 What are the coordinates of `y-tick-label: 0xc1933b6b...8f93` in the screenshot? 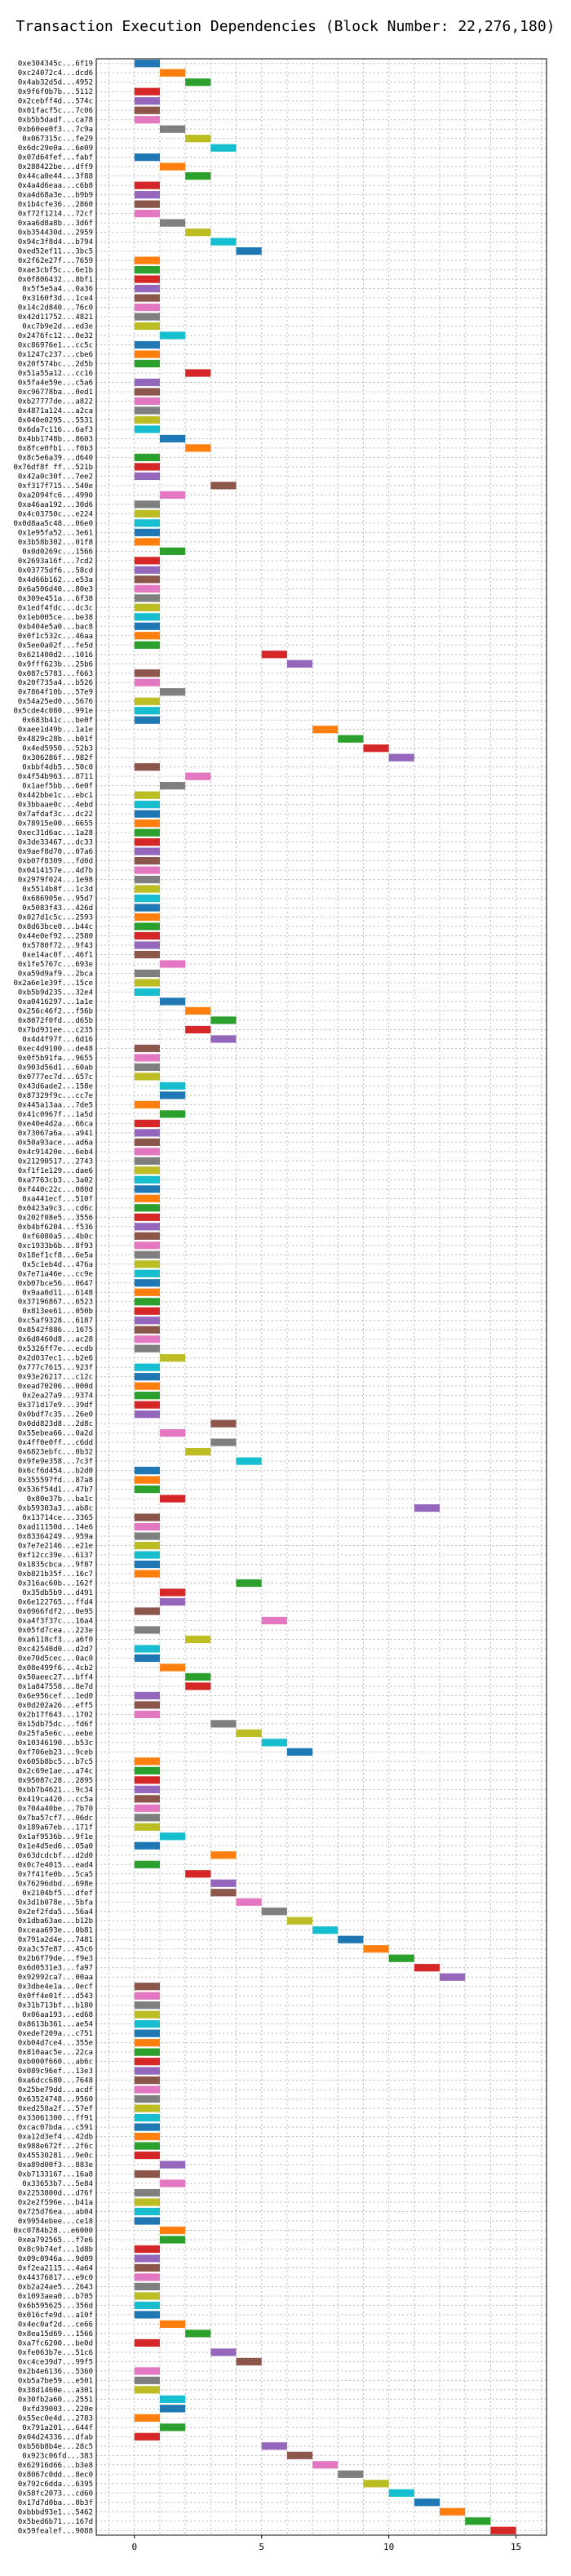 It's located at (55, 1246).